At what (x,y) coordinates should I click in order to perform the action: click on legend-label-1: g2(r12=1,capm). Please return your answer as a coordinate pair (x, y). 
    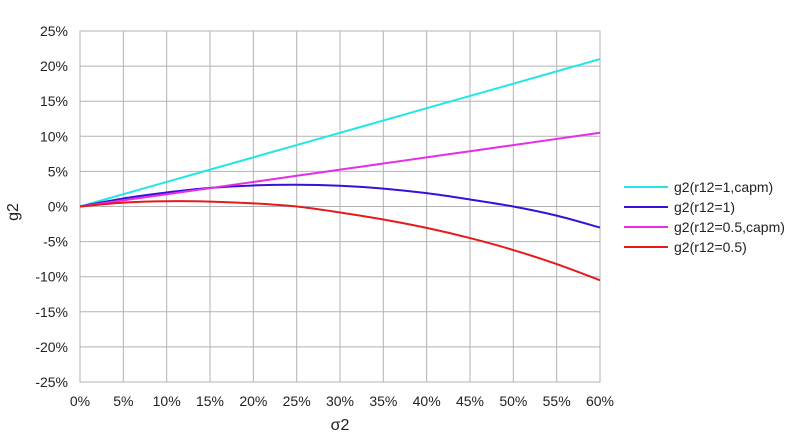
    Looking at the image, I should click on (723, 187).